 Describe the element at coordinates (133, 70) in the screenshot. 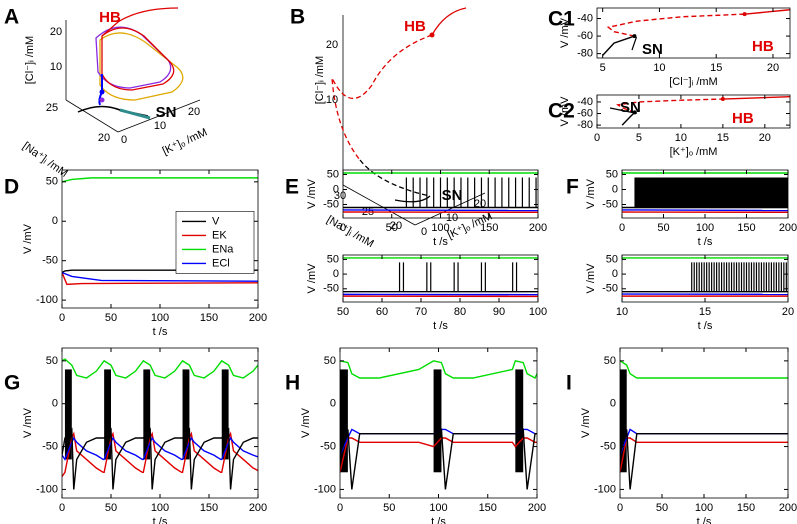

I see `panel-a-drawing` at that location.